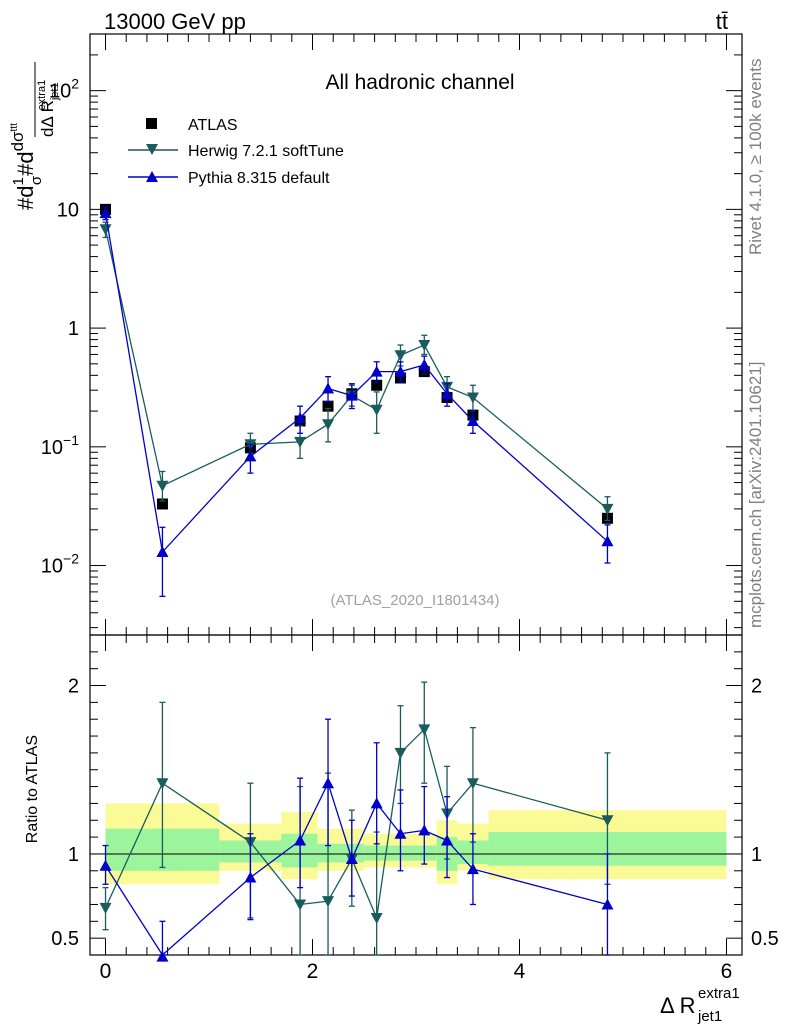 This screenshot has height=1024, width=786. What do you see at coordinates (677, 1005) in the screenshot?
I see `svg-text: Δ R` at bounding box center [677, 1005].